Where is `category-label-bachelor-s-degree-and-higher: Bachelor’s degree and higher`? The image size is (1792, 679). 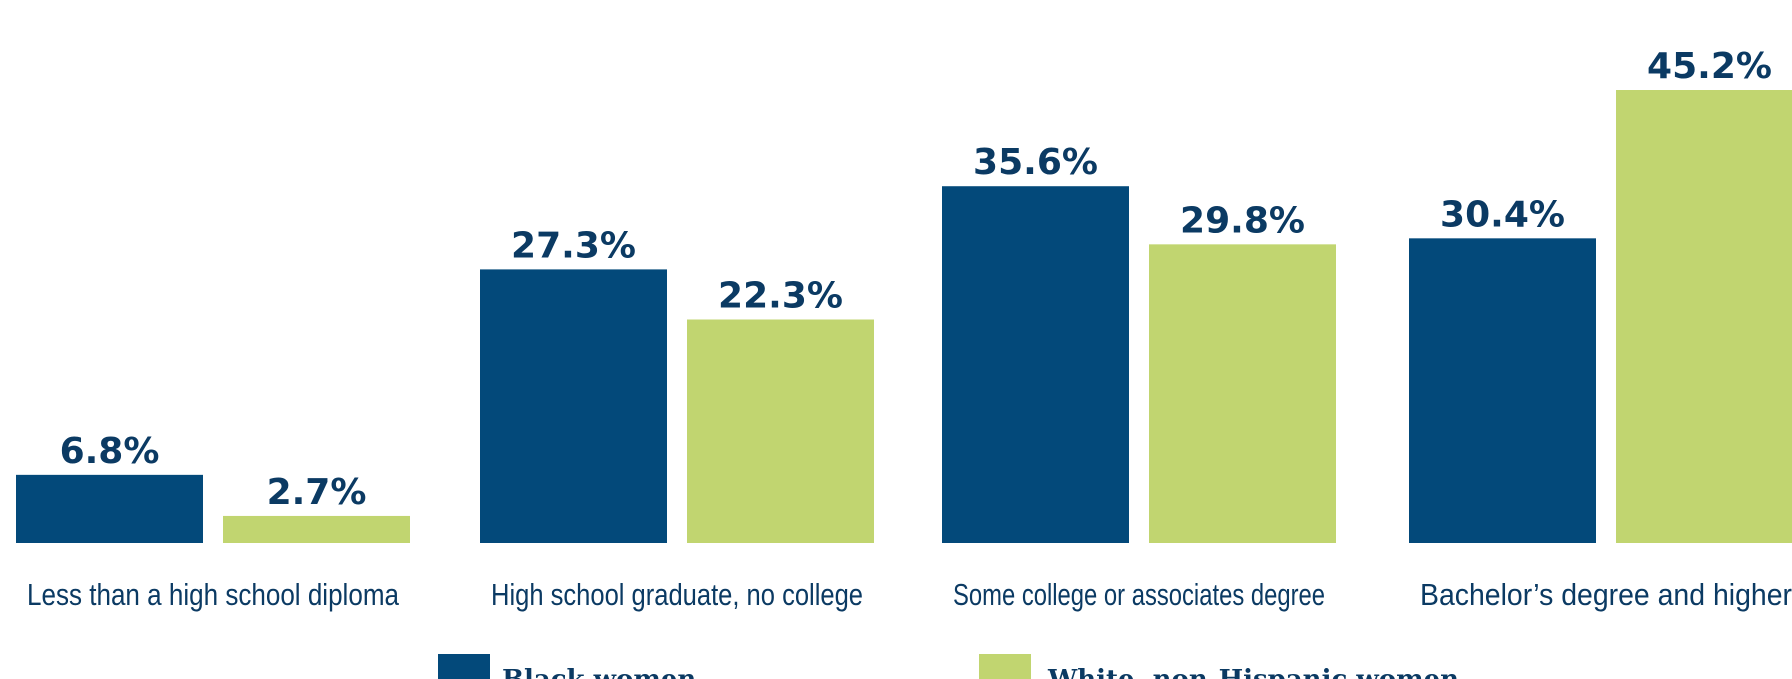
category-label-bachelor-s-degree-and-higher: Bachelor’s degree and higher is located at coordinates (1606, 594).